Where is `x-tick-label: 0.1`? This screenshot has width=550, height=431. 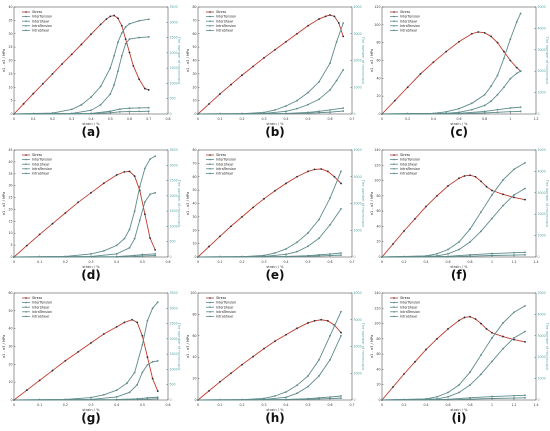 x-tick-label: 0.1 is located at coordinates (33, 119).